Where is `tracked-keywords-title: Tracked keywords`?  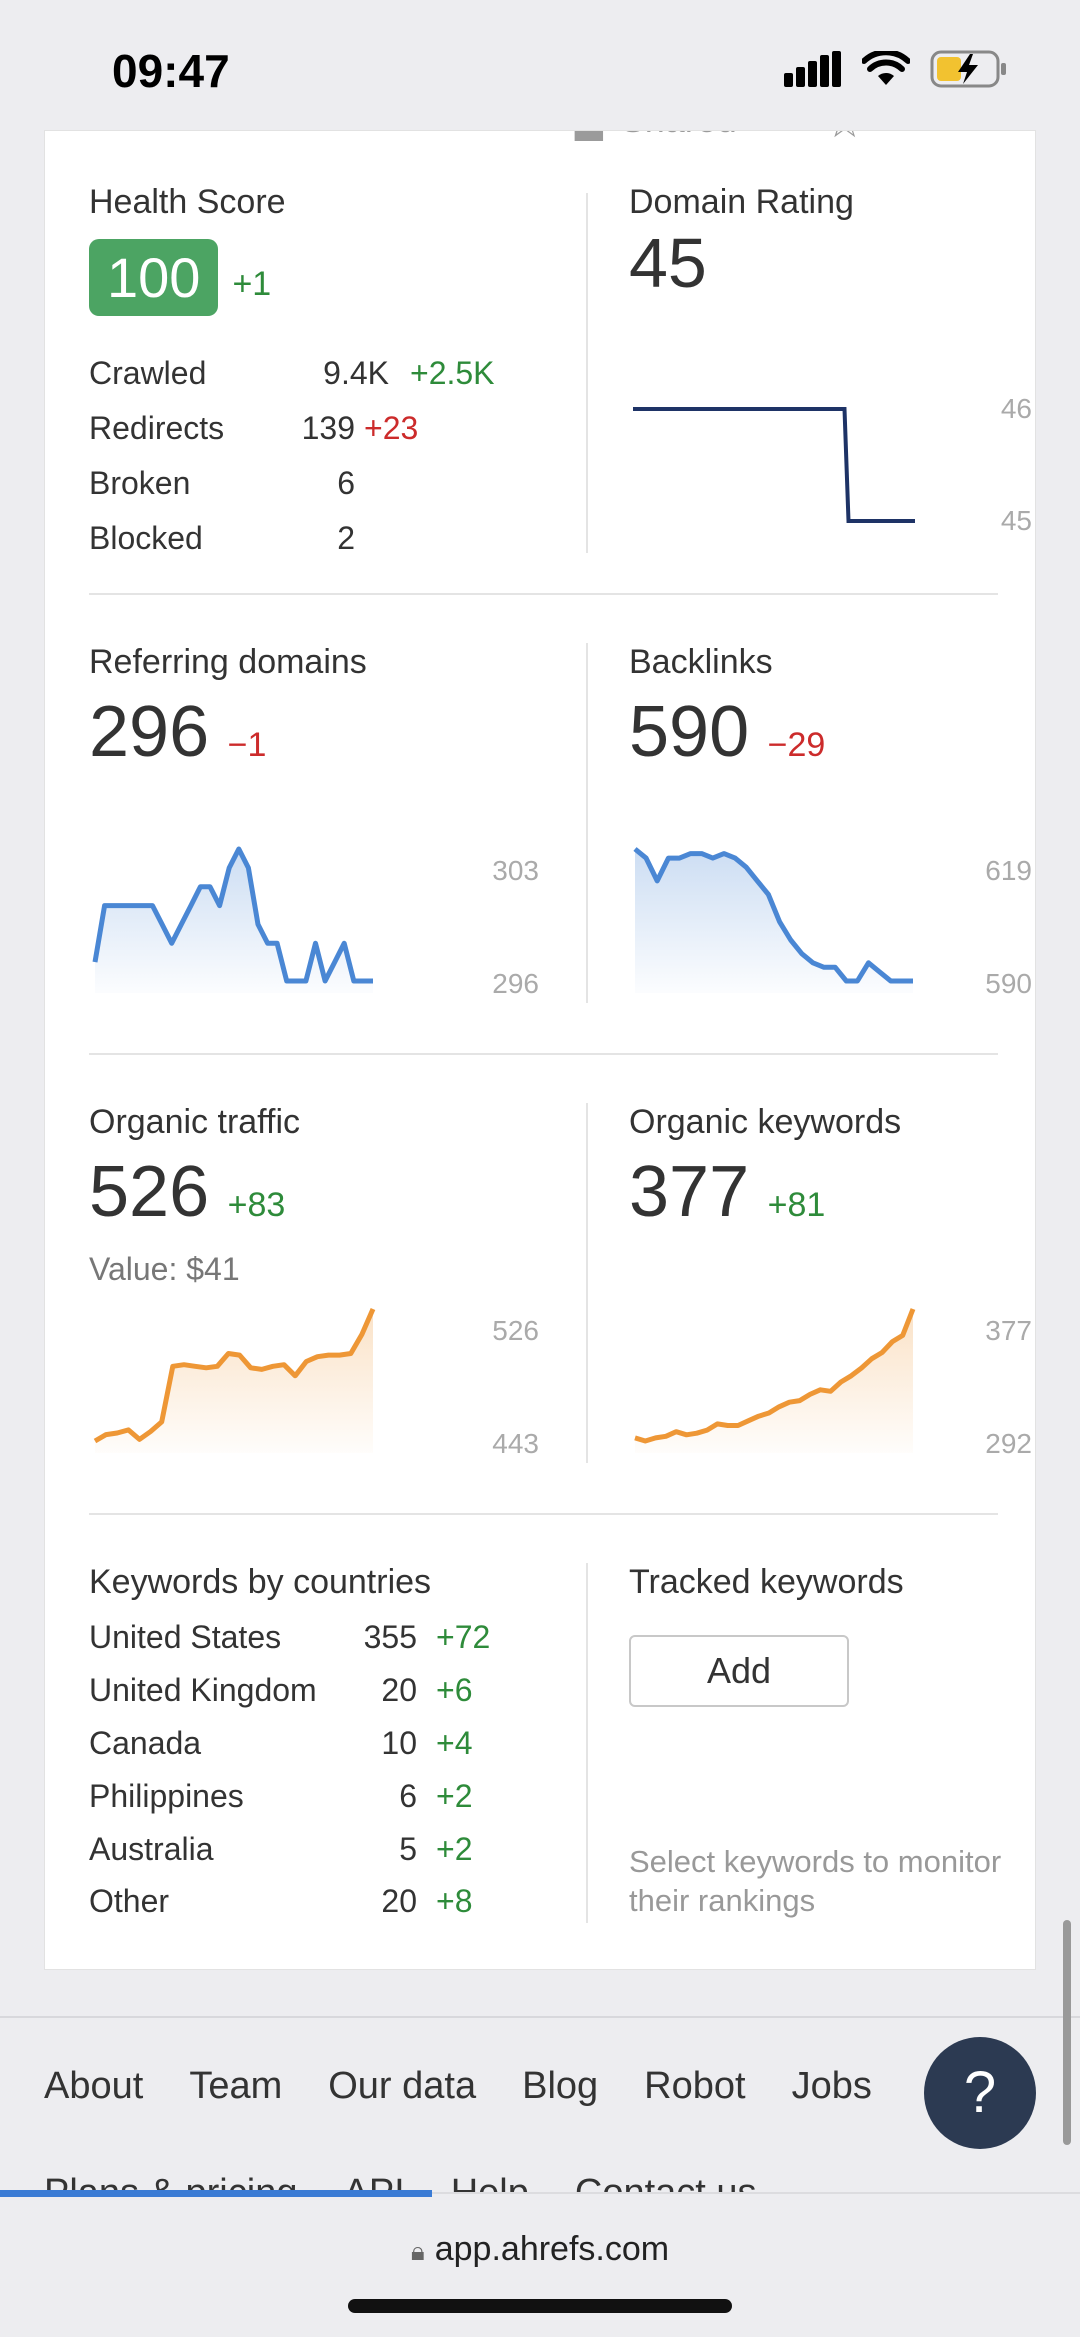 tracked-keywords-title: Tracked keywords is located at coordinates (766, 1582).